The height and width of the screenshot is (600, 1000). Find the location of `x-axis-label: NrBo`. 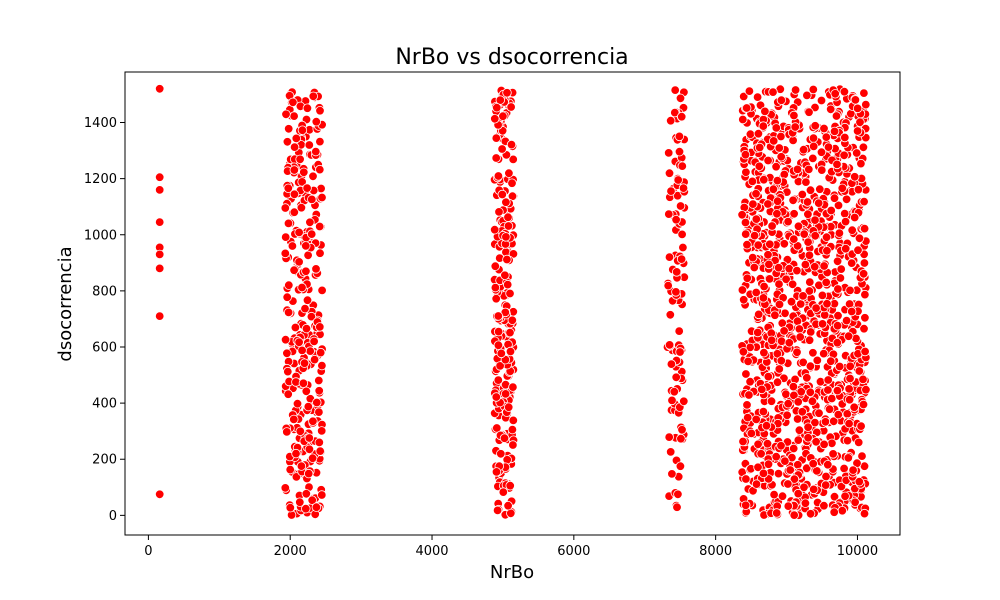

x-axis-label: NrBo is located at coordinates (512, 572).